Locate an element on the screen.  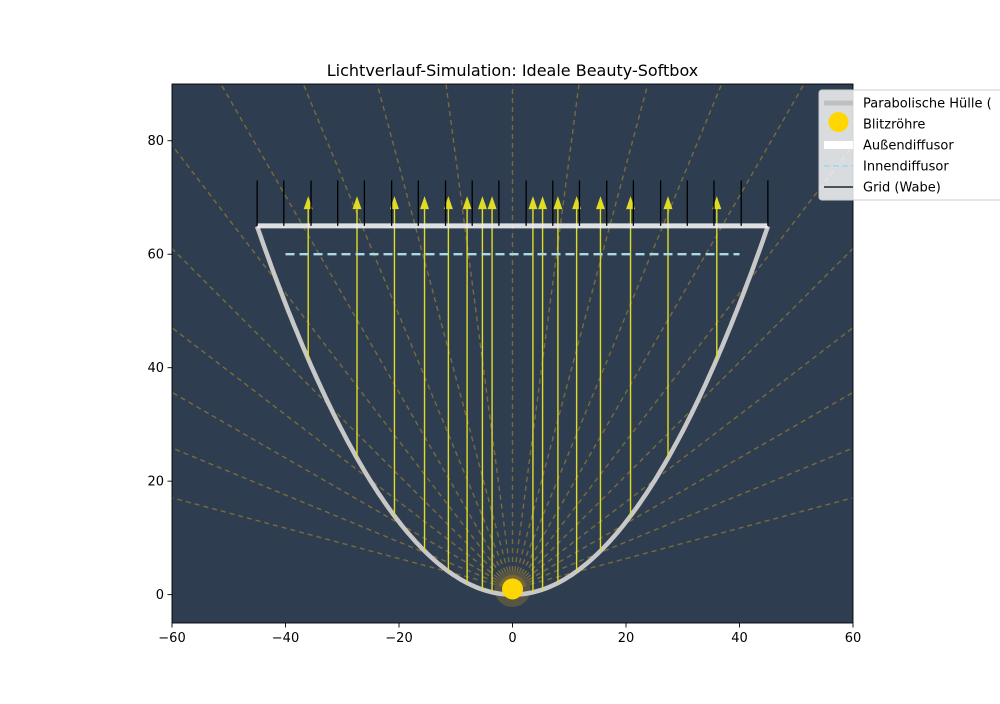
x-tick-label: 0 is located at coordinates (512, 638).